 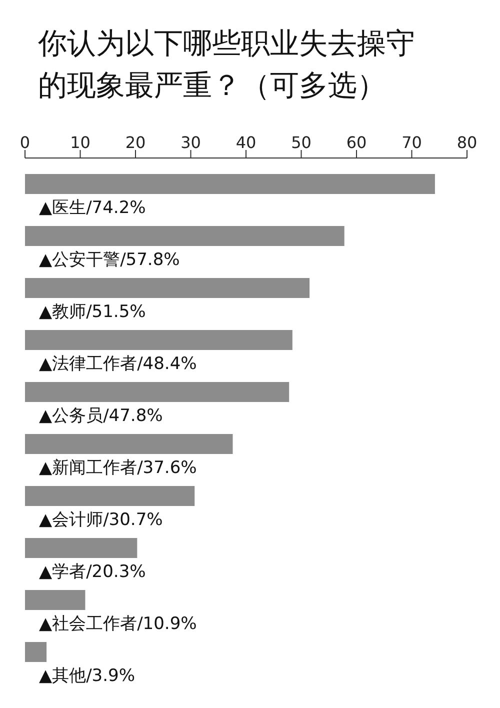 What do you see at coordinates (118, 624) in the screenshot?
I see `y-tick-label: ▲社会工作者/10.9%` at bounding box center [118, 624].